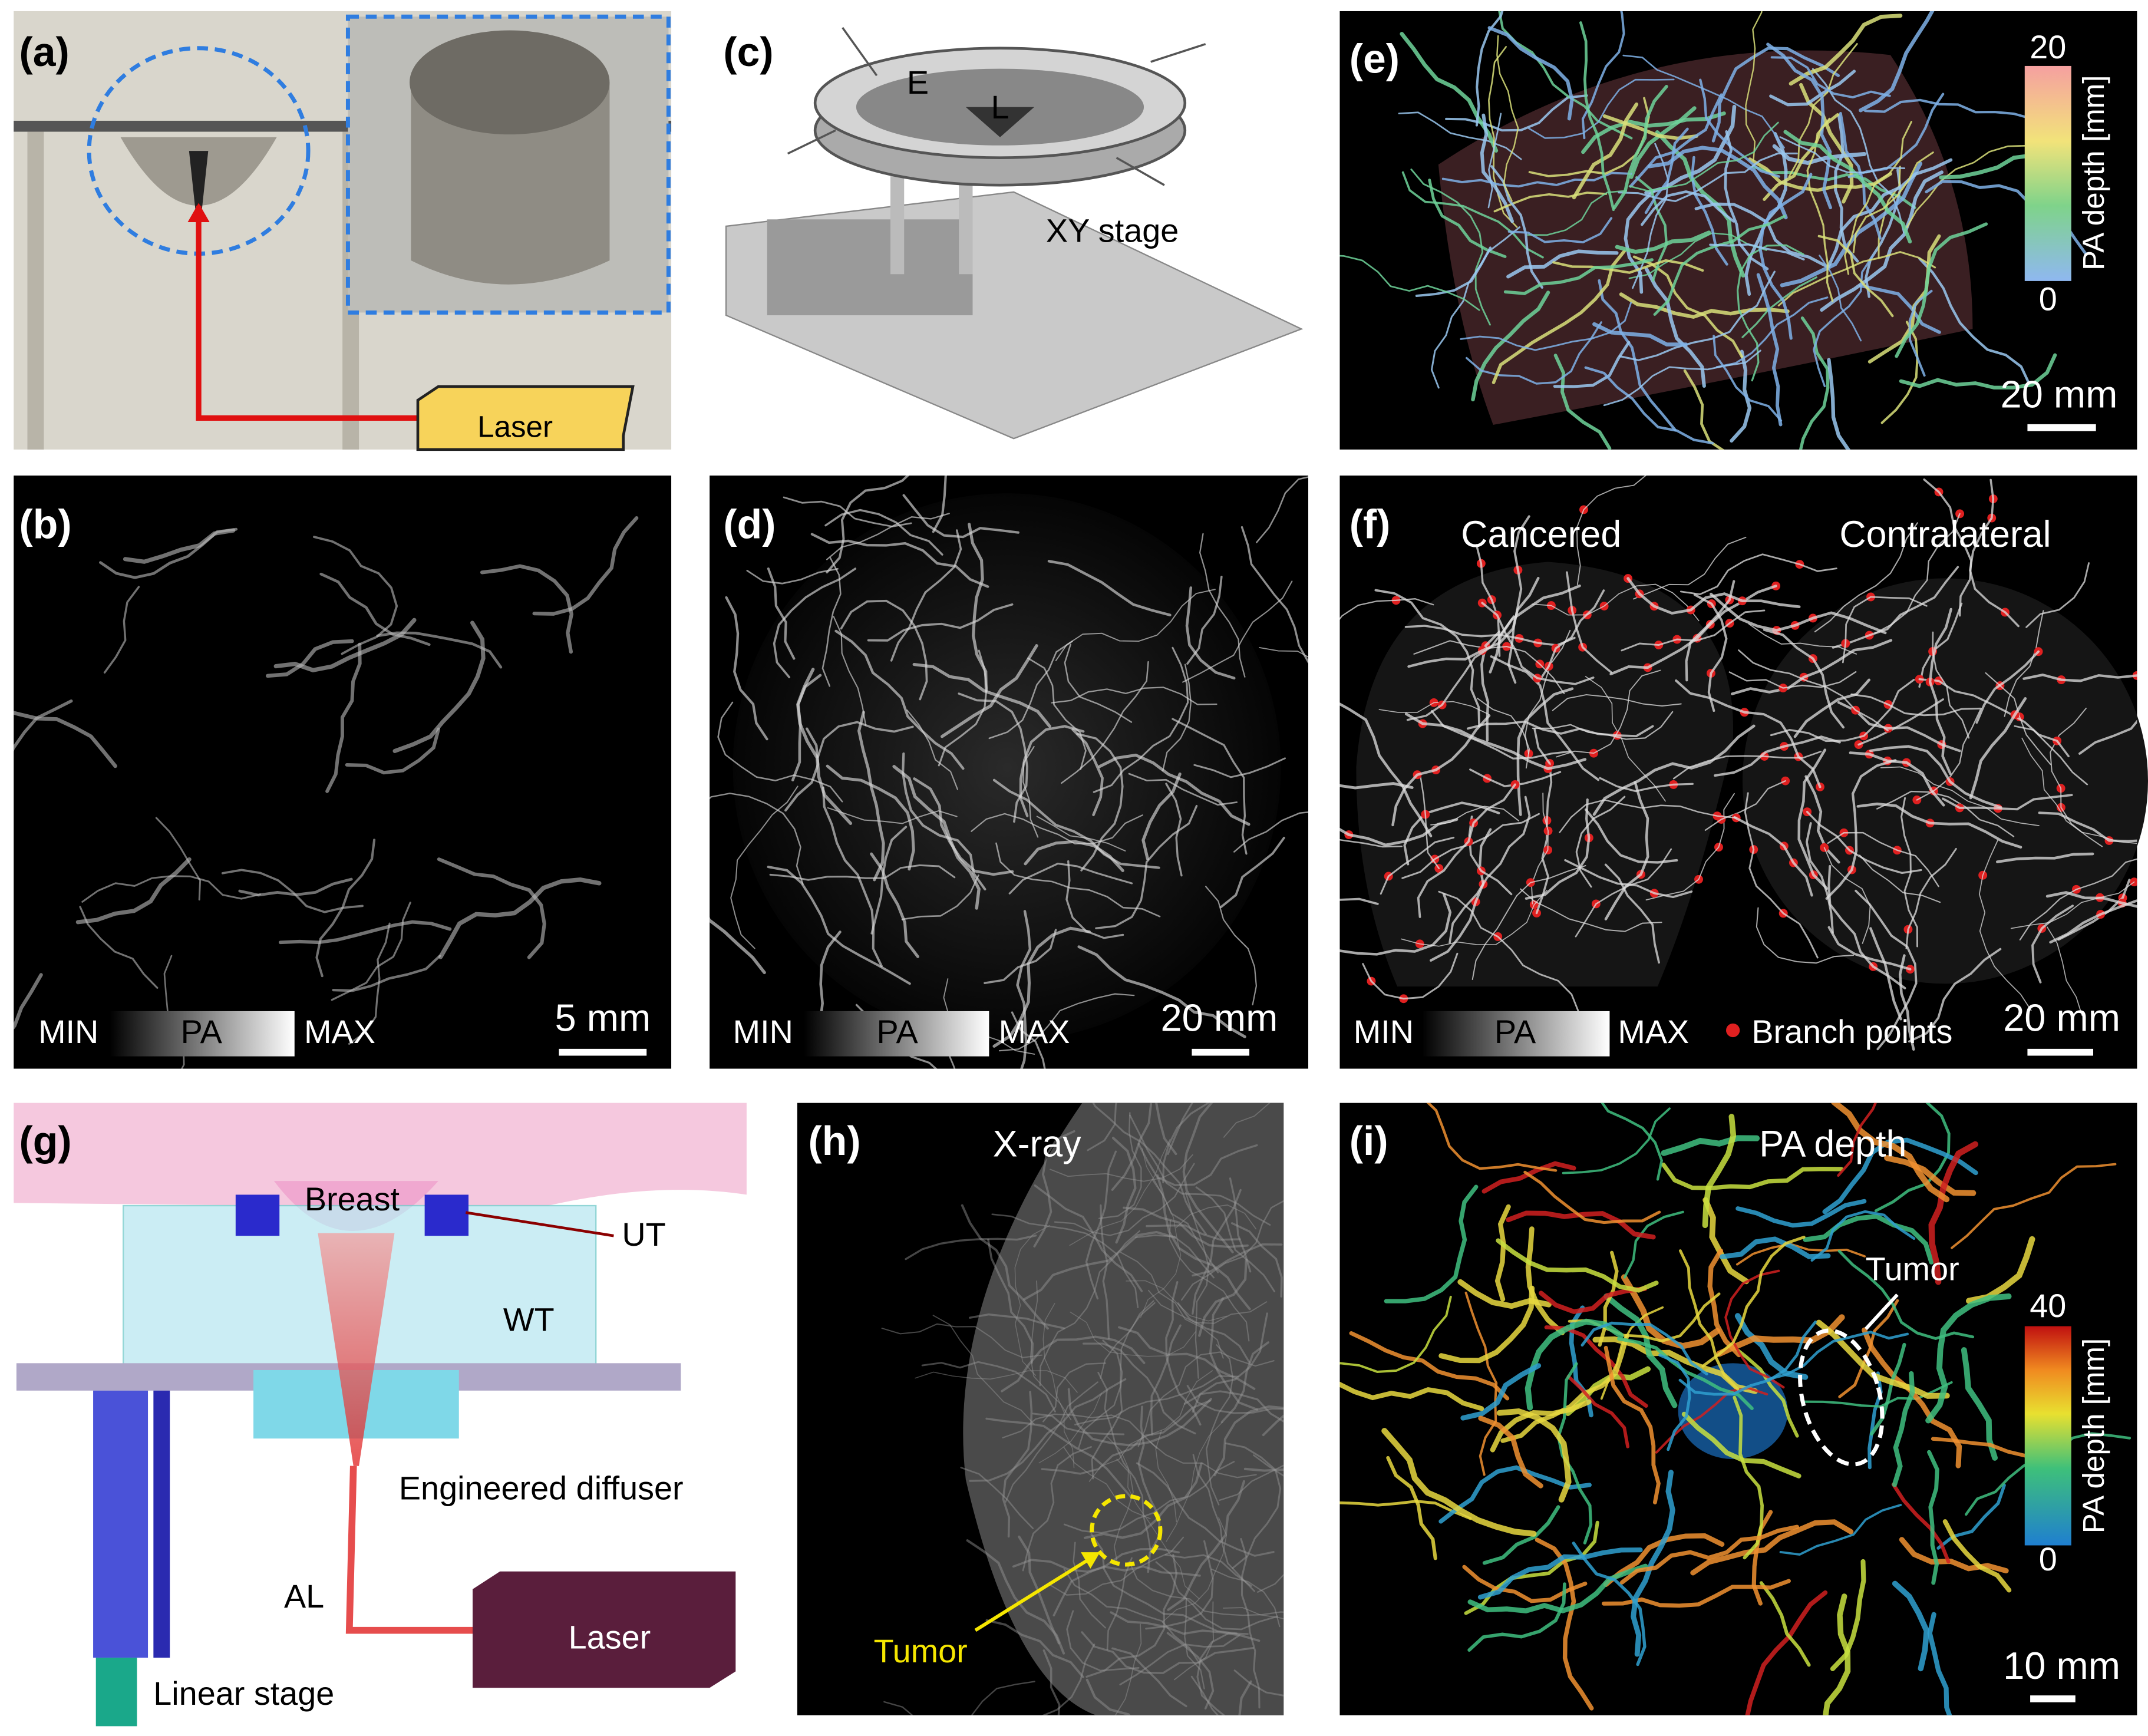 This screenshot has height=1736, width=2148. What do you see at coordinates (343, 231) in the screenshot?
I see `panel-a: (a) Laser` at bounding box center [343, 231].